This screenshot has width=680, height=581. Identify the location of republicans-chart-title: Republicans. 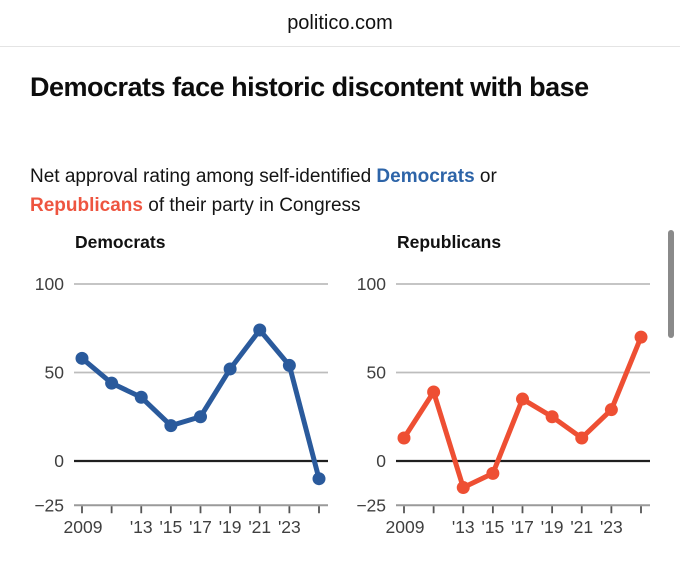
(449, 242).